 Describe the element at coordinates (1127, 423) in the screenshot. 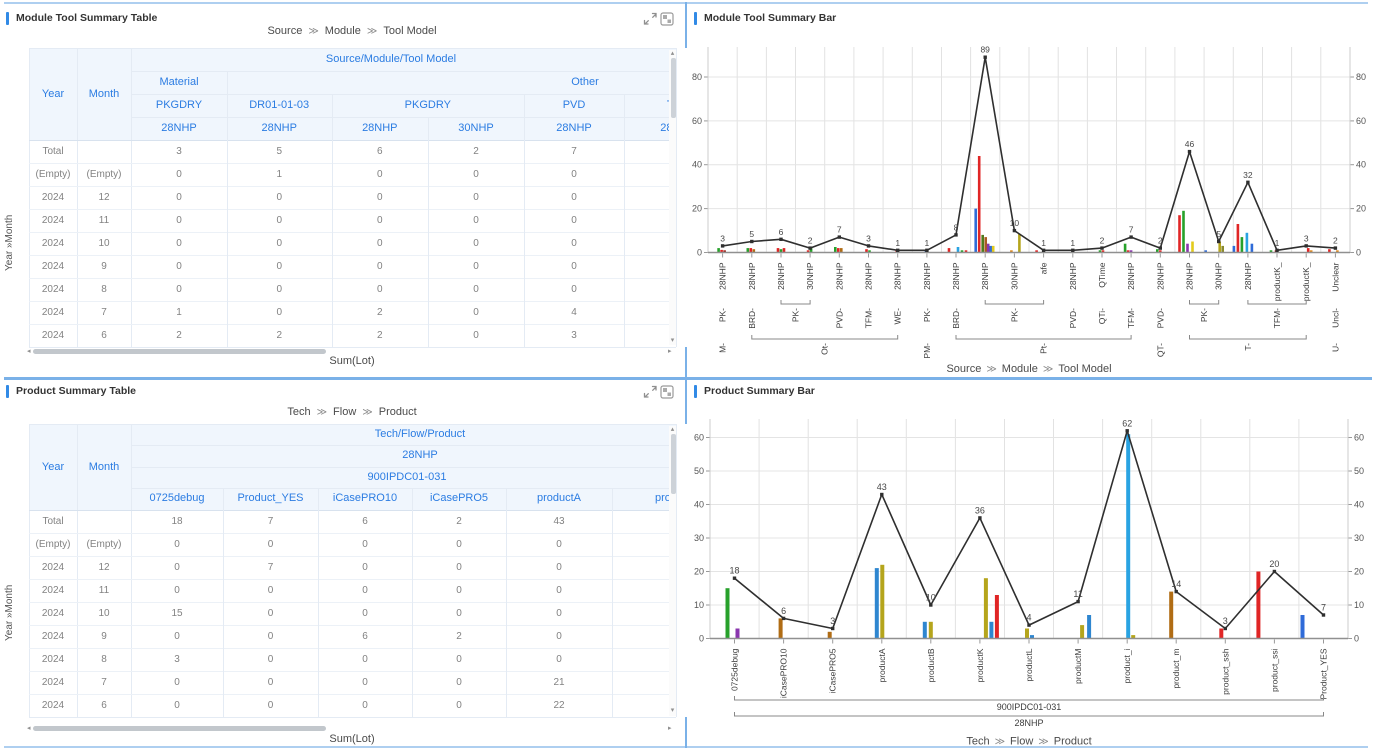

I see `svg-text: 62` at that location.